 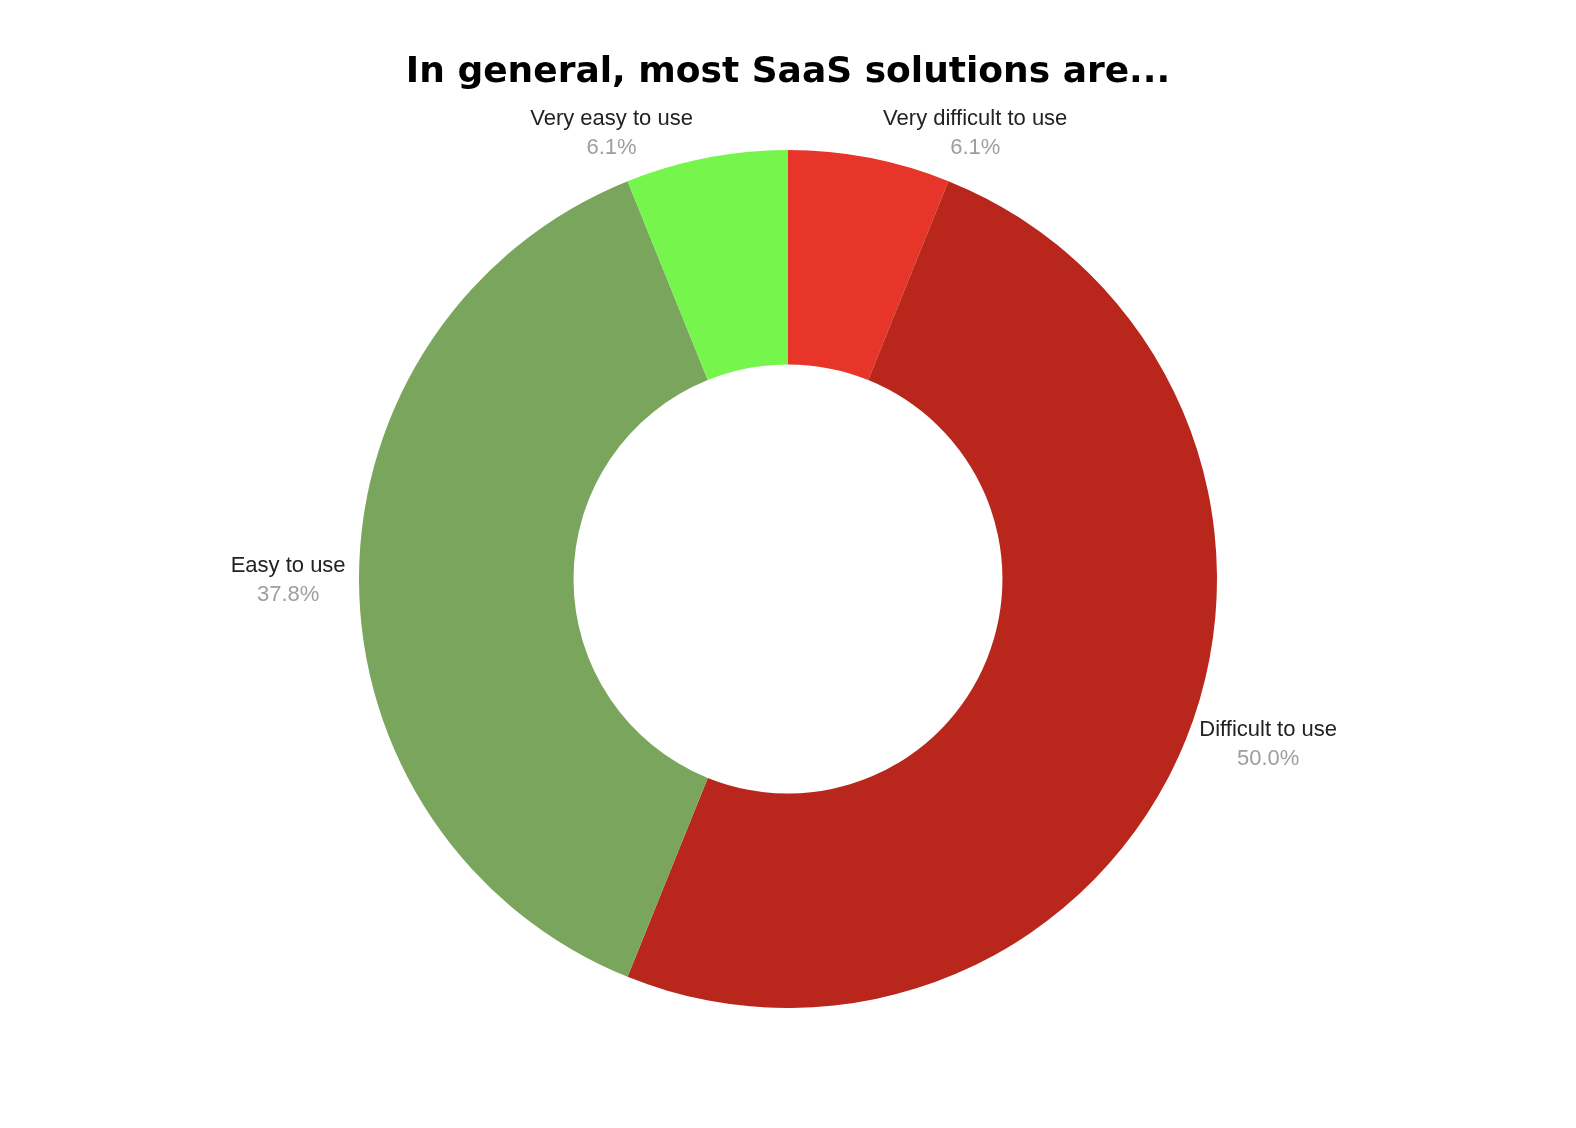 What do you see at coordinates (288, 593) in the screenshot?
I see `data-label: 37.8%` at bounding box center [288, 593].